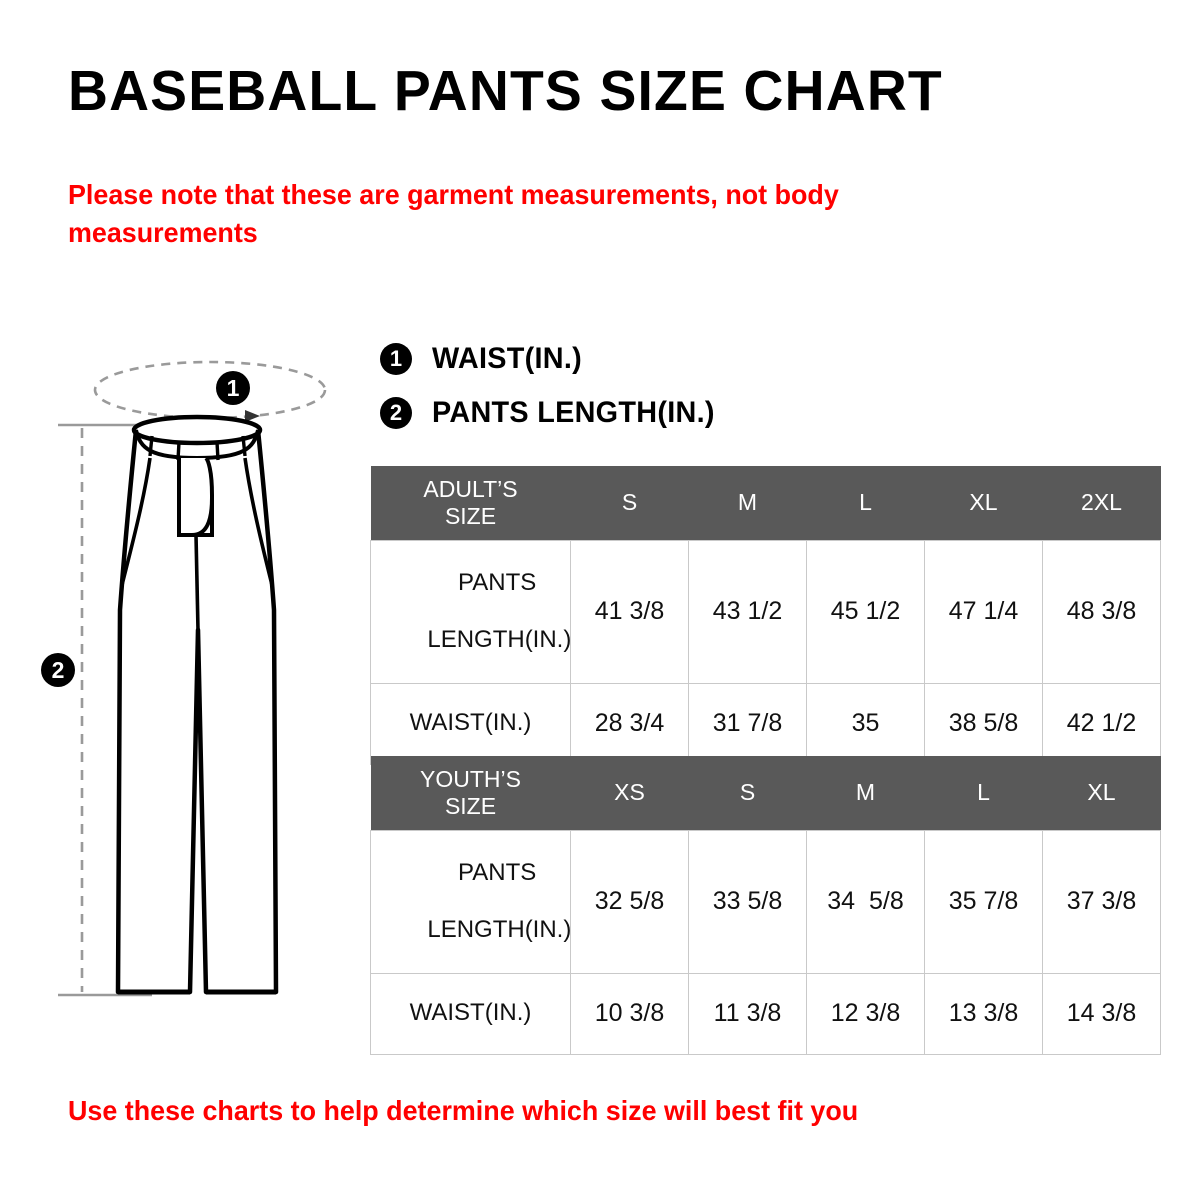 Image resolution: width=1200 pixels, height=1200 pixels. Describe the element at coordinates (252, 416) in the screenshot. I see `waist-loop-arrowhead` at that location.